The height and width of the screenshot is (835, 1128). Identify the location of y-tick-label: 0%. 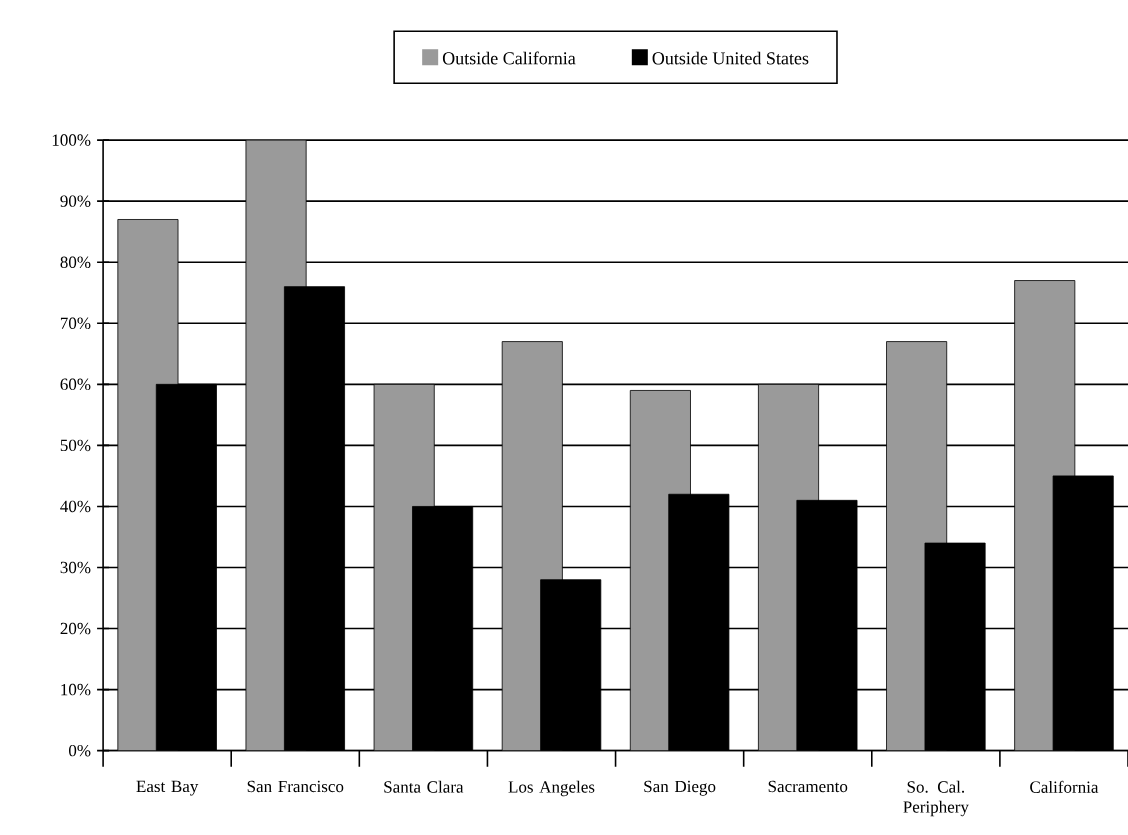
(80, 751).